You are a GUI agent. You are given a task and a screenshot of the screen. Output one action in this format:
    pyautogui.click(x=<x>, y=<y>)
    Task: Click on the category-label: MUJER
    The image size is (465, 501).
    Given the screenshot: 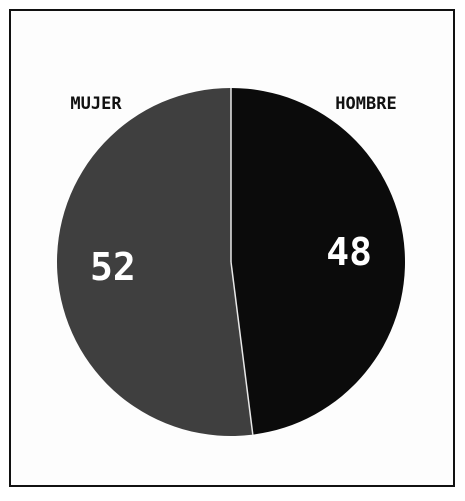 What is the action you would take?
    pyautogui.click(x=96, y=104)
    